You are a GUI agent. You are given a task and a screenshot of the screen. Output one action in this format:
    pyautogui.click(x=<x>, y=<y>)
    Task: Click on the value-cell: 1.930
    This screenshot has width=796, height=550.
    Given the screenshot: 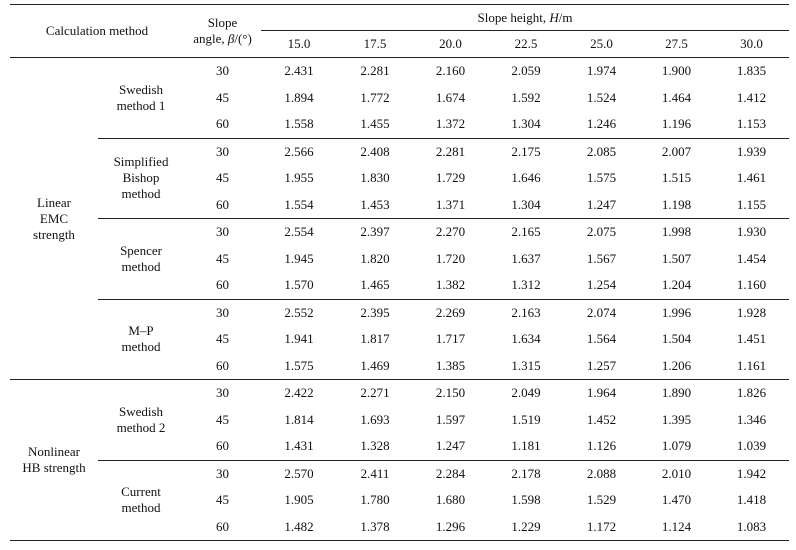 What is the action you would take?
    pyautogui.click(x=752, y=232)
    